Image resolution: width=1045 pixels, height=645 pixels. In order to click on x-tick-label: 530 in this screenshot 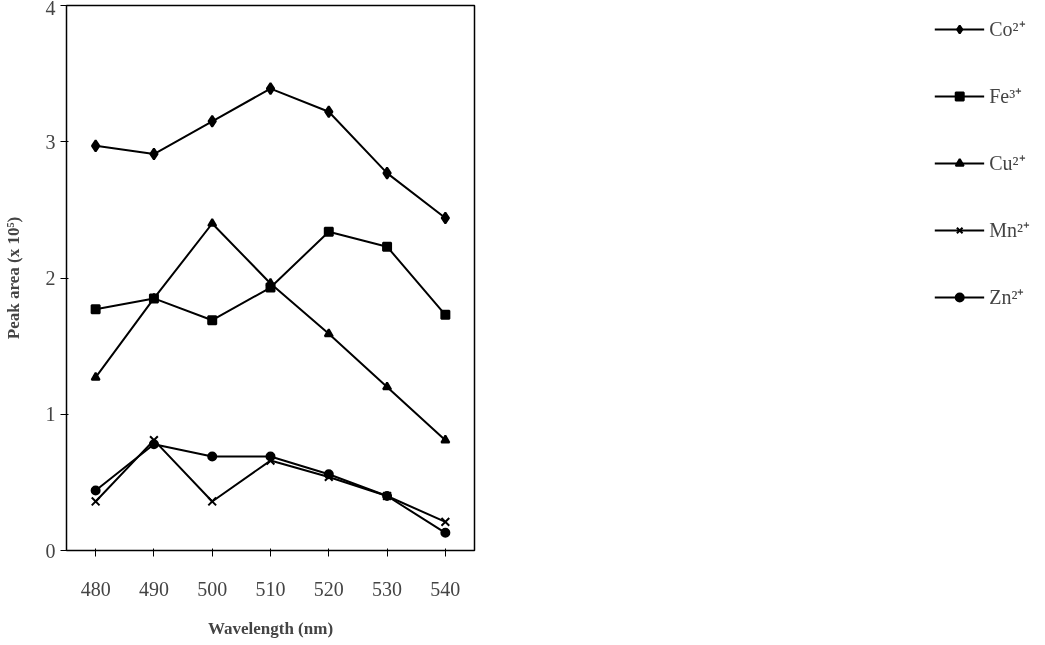, I will do `click(387, 588)`.